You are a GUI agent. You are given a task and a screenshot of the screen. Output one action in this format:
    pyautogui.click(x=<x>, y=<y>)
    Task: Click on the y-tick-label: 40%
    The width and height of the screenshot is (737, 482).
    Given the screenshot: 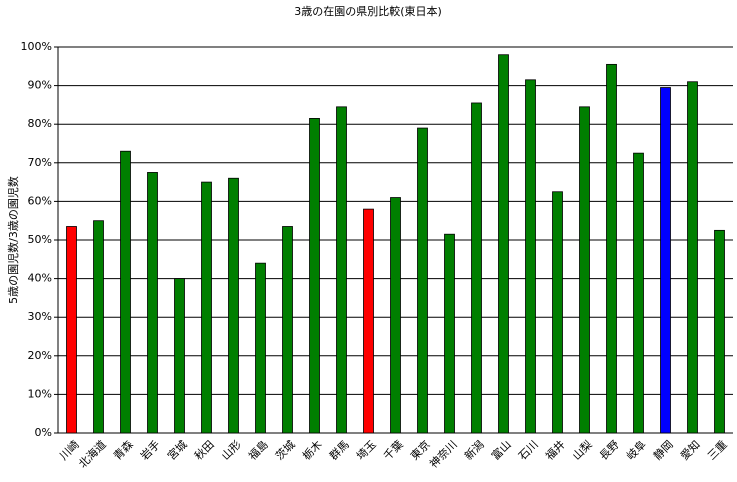 What is the action you would take?
    pyautogui.click(x=40, y=278)
    